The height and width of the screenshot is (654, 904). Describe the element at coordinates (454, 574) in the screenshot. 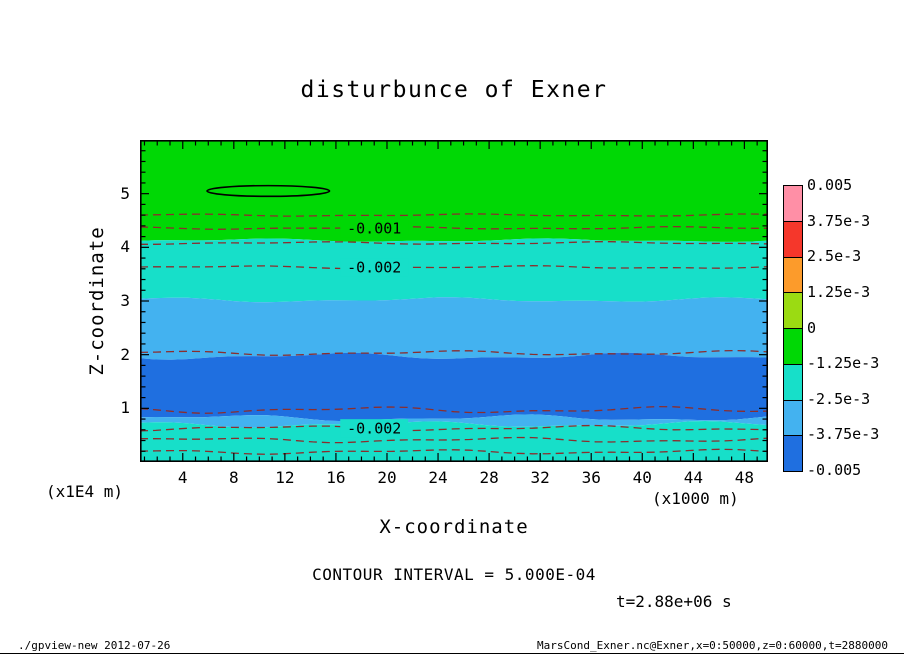

I see `contour-interval-note: CONTOUR INTERVAL = 5.000E-04` at that location.